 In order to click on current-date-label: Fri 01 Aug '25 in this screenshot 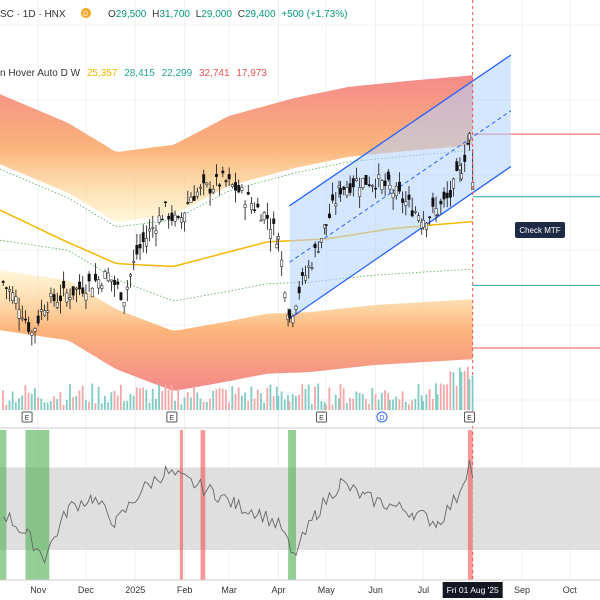, I will do `click(473, 590)`.